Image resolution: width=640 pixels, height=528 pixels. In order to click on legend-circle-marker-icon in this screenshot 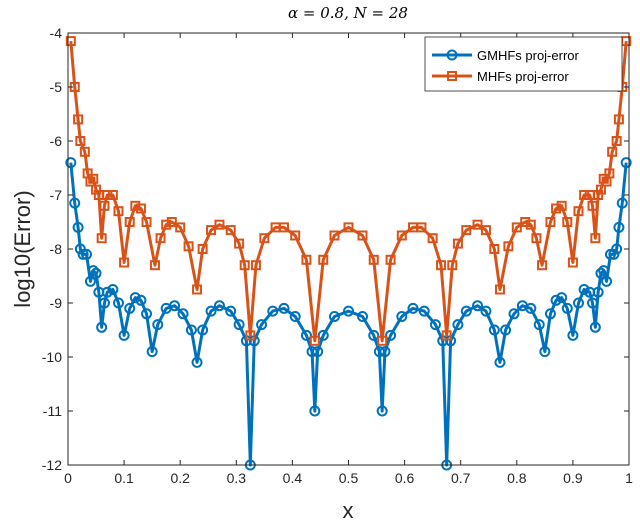, I will do `click(452, 55)`.